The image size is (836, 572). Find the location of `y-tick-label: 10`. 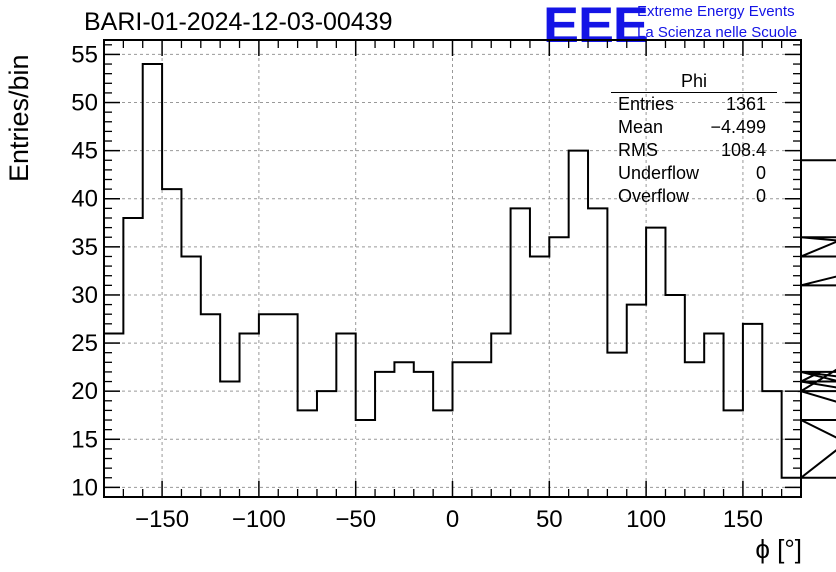

y-tick-label: 10 is located at coordinates (84, 487).